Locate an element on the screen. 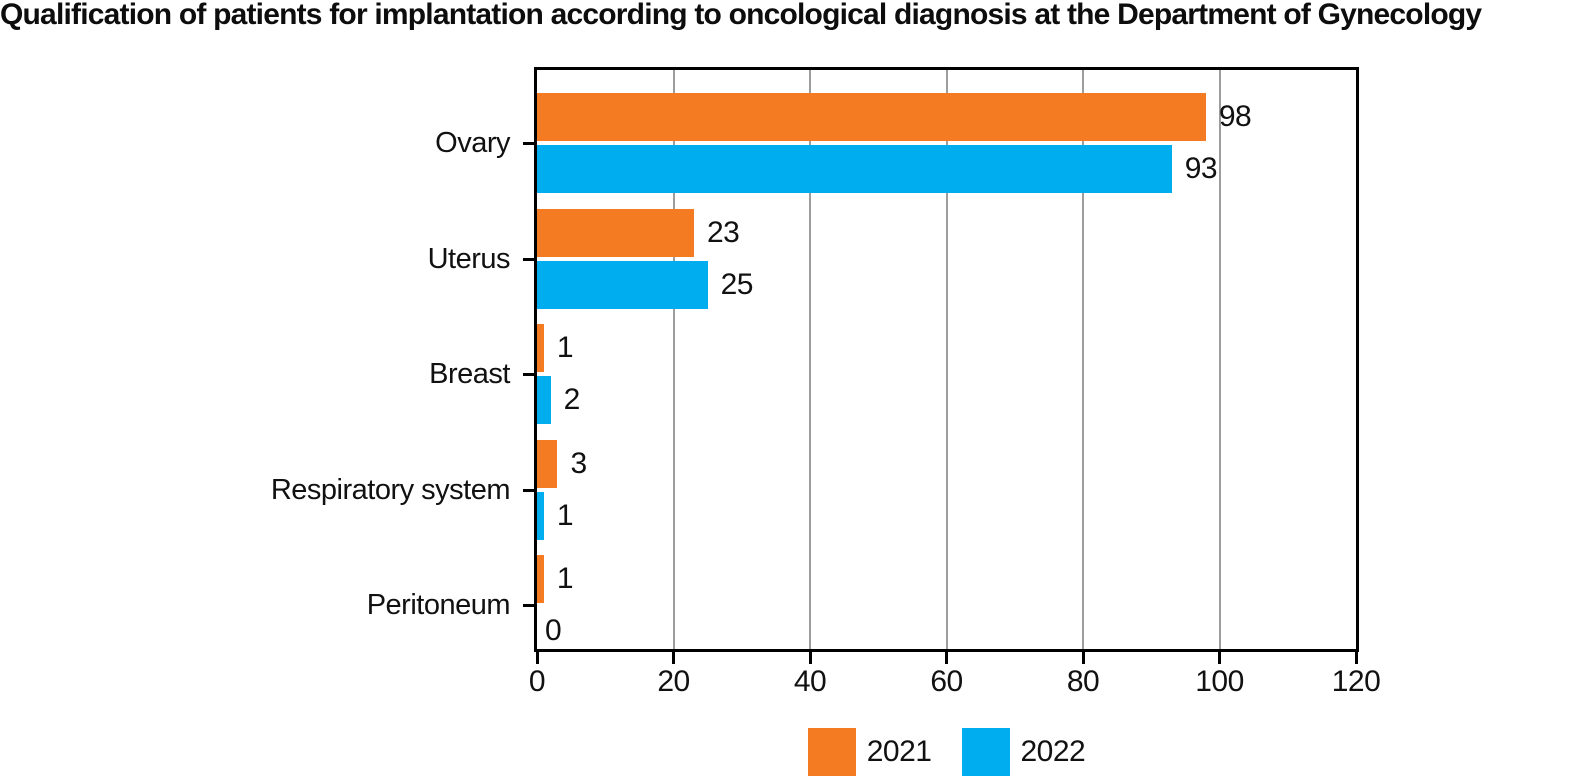 Image resolution: width=1591 pixels, height=777 pixels. bar-2022-uterus is located at coordinates (622, 284).